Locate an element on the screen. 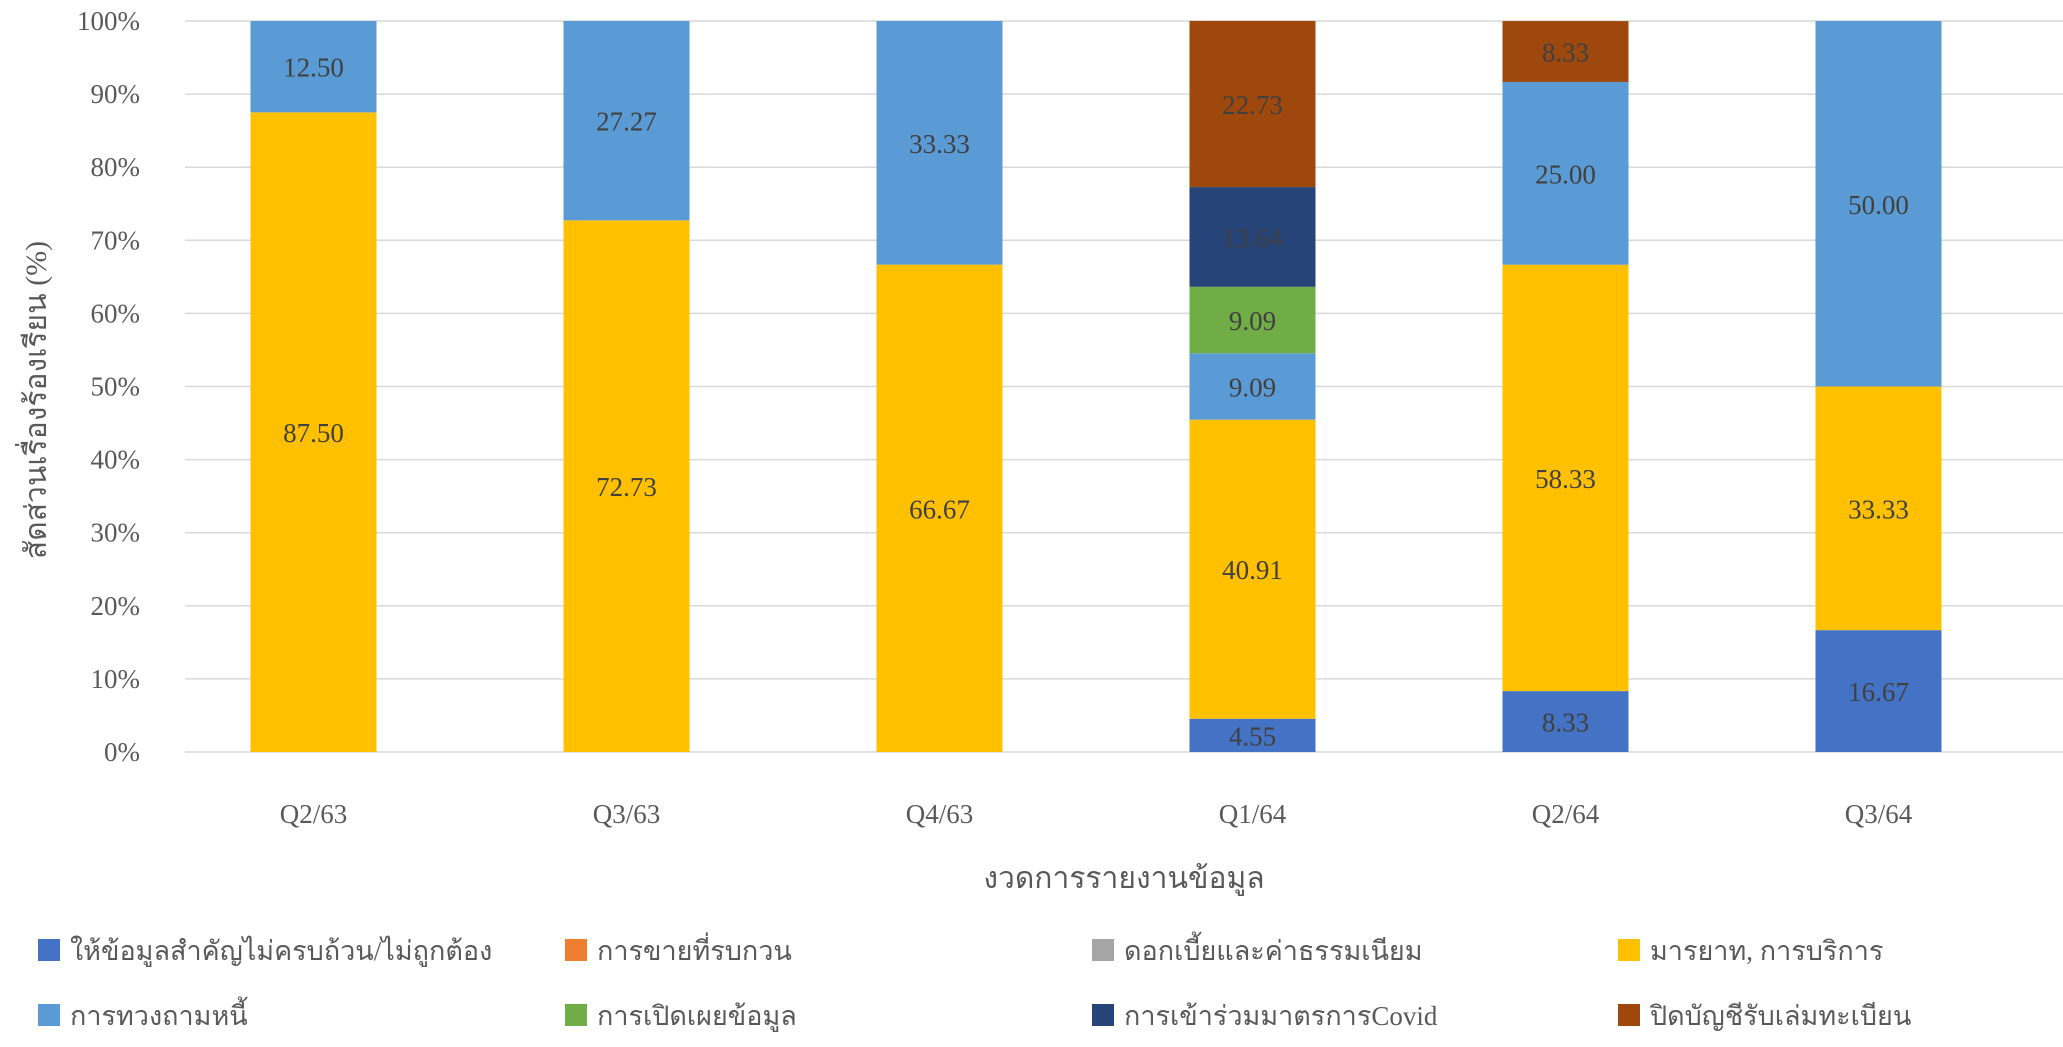 This screenshot has width=2063, height=1047. x-tick-label: Q3/64 is located at coordinates (1879, 814).